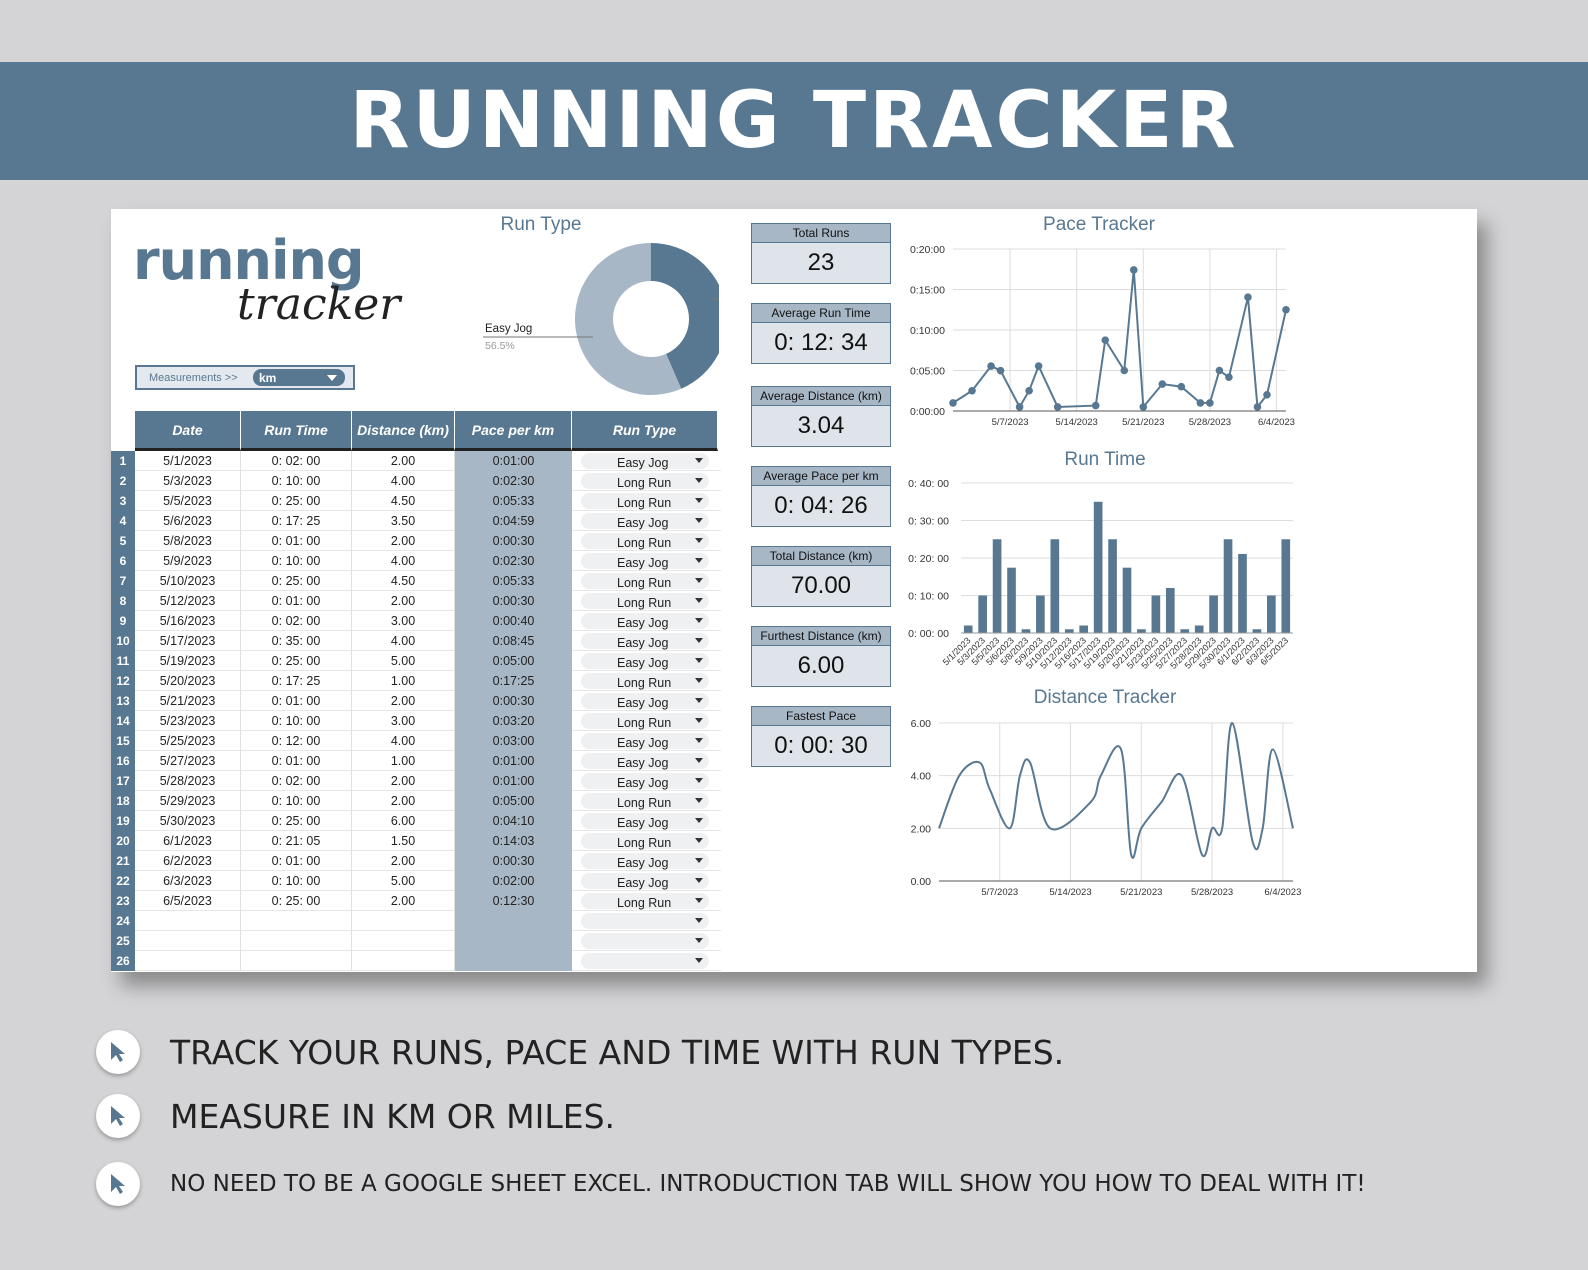 This screenshot has width=1588, height=1270. What do you see at coordinates (188, 701) in the screenshot?
I see `date-cell: 5/21/2023` at bounding box center [188, 701].